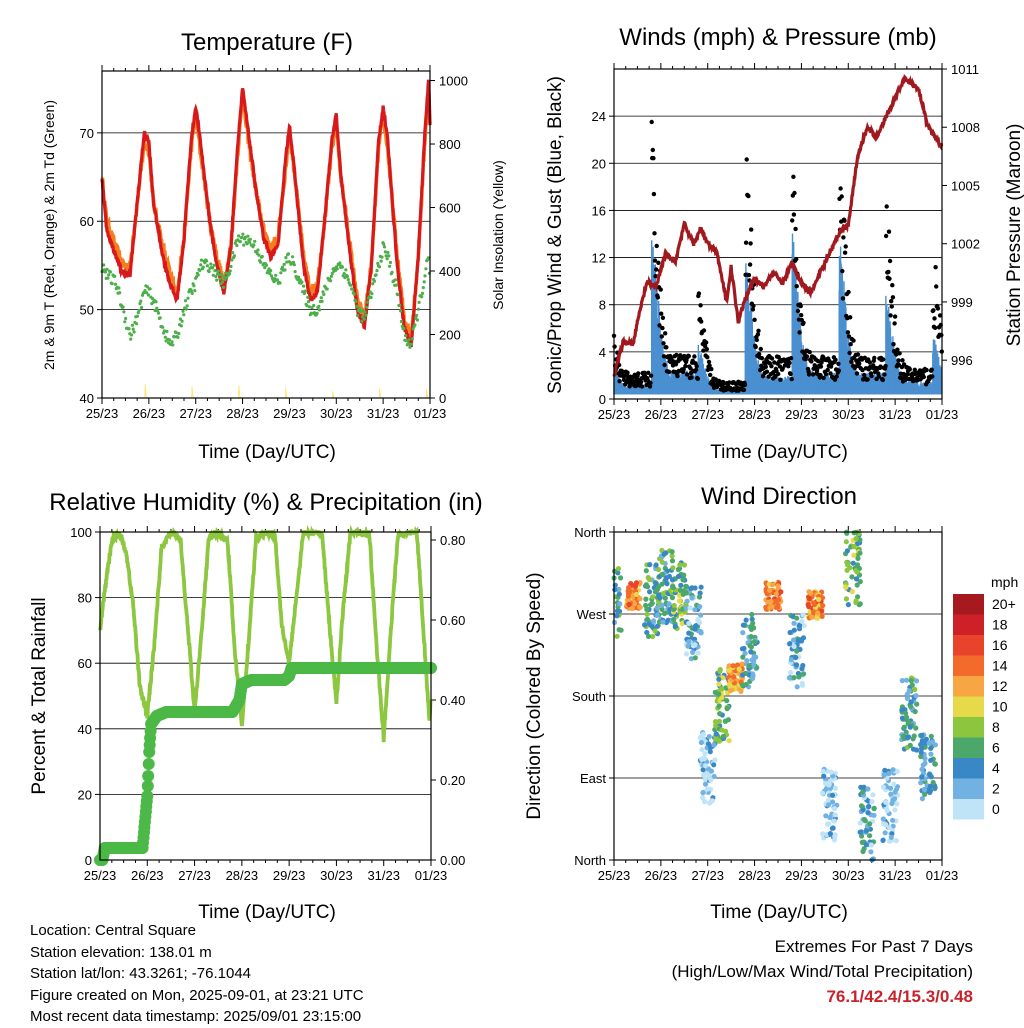 The image size is (1024, 1028). What do you see at coordinates (965, 244) in the screenshot?
I see `y-tick-label-right: 1002` at bounding box center [965, 244].